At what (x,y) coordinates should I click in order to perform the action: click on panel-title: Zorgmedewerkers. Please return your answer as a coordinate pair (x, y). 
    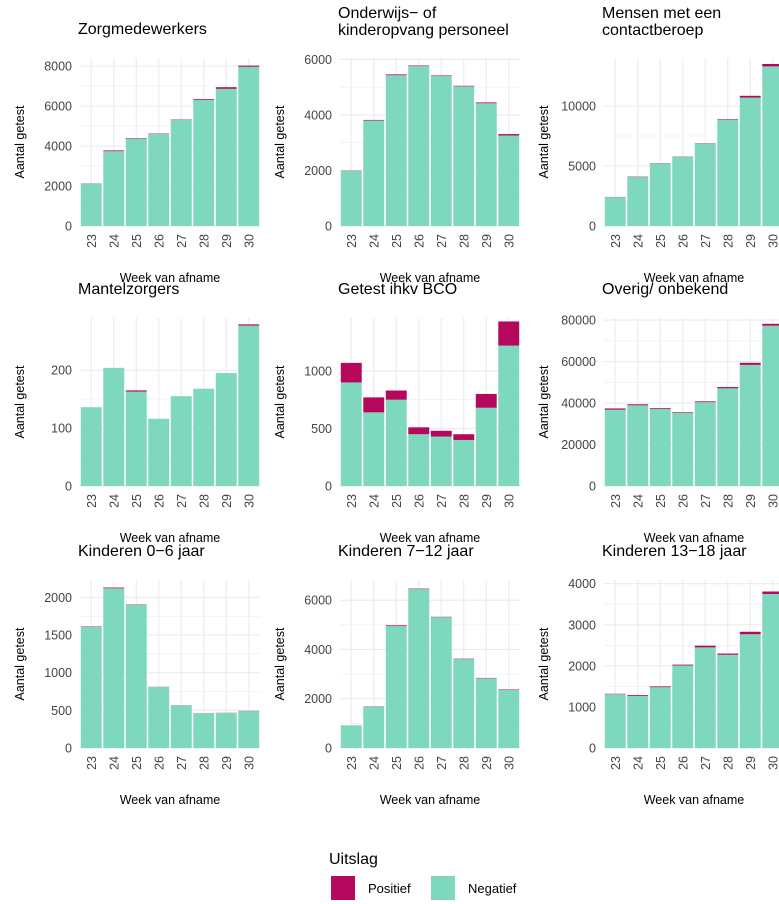
    Looking at the image, I should click on (142, 29).